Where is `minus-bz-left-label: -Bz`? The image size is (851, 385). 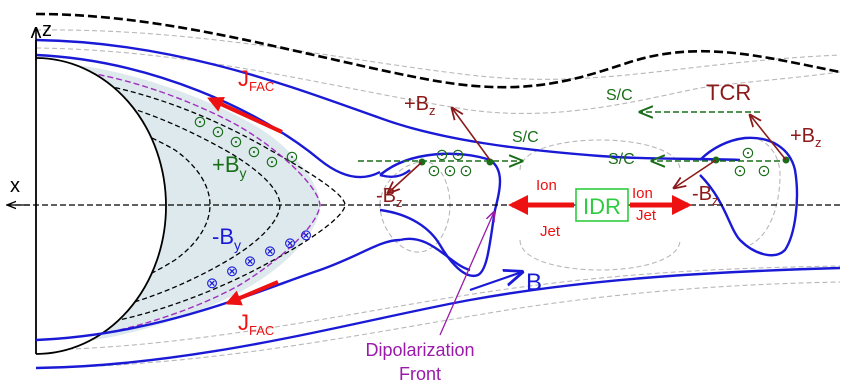 minus-bz-left-label: -Bz is located at coordinates (389, 197).